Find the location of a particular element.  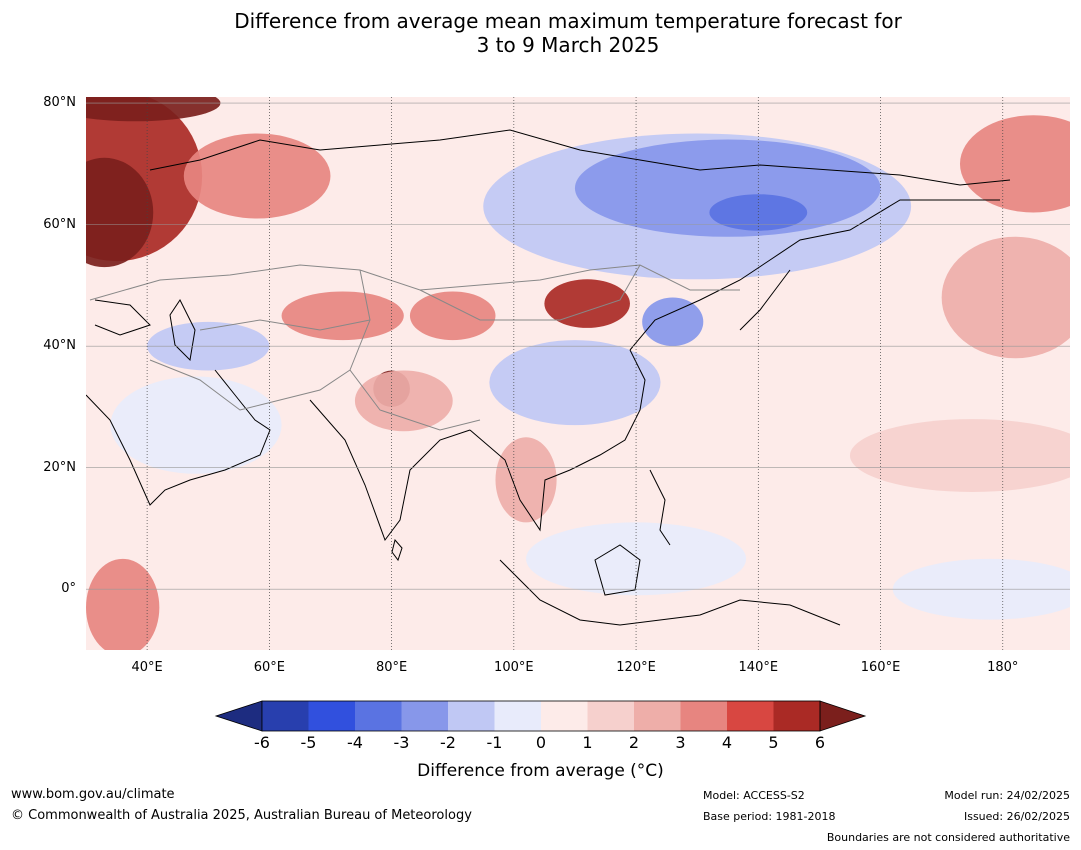

colorbar-tick-label: 4 is located at coordinates (727, 742).